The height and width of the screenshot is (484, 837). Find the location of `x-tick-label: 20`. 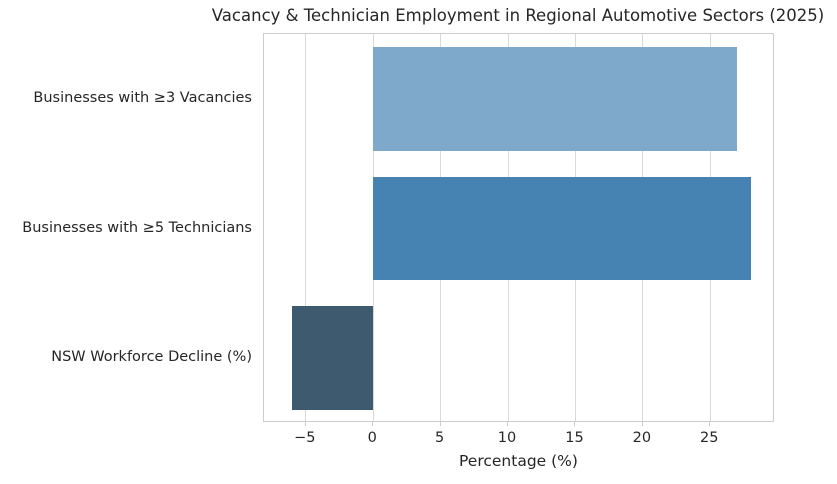

x-tick-label: 20 is located at coordinates (642, 438).